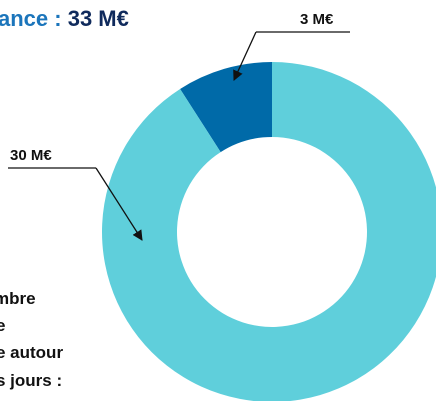  Describe the element at coordinates (31, 155) in the screenshot. I see `value-label: 30 M€` at that location.